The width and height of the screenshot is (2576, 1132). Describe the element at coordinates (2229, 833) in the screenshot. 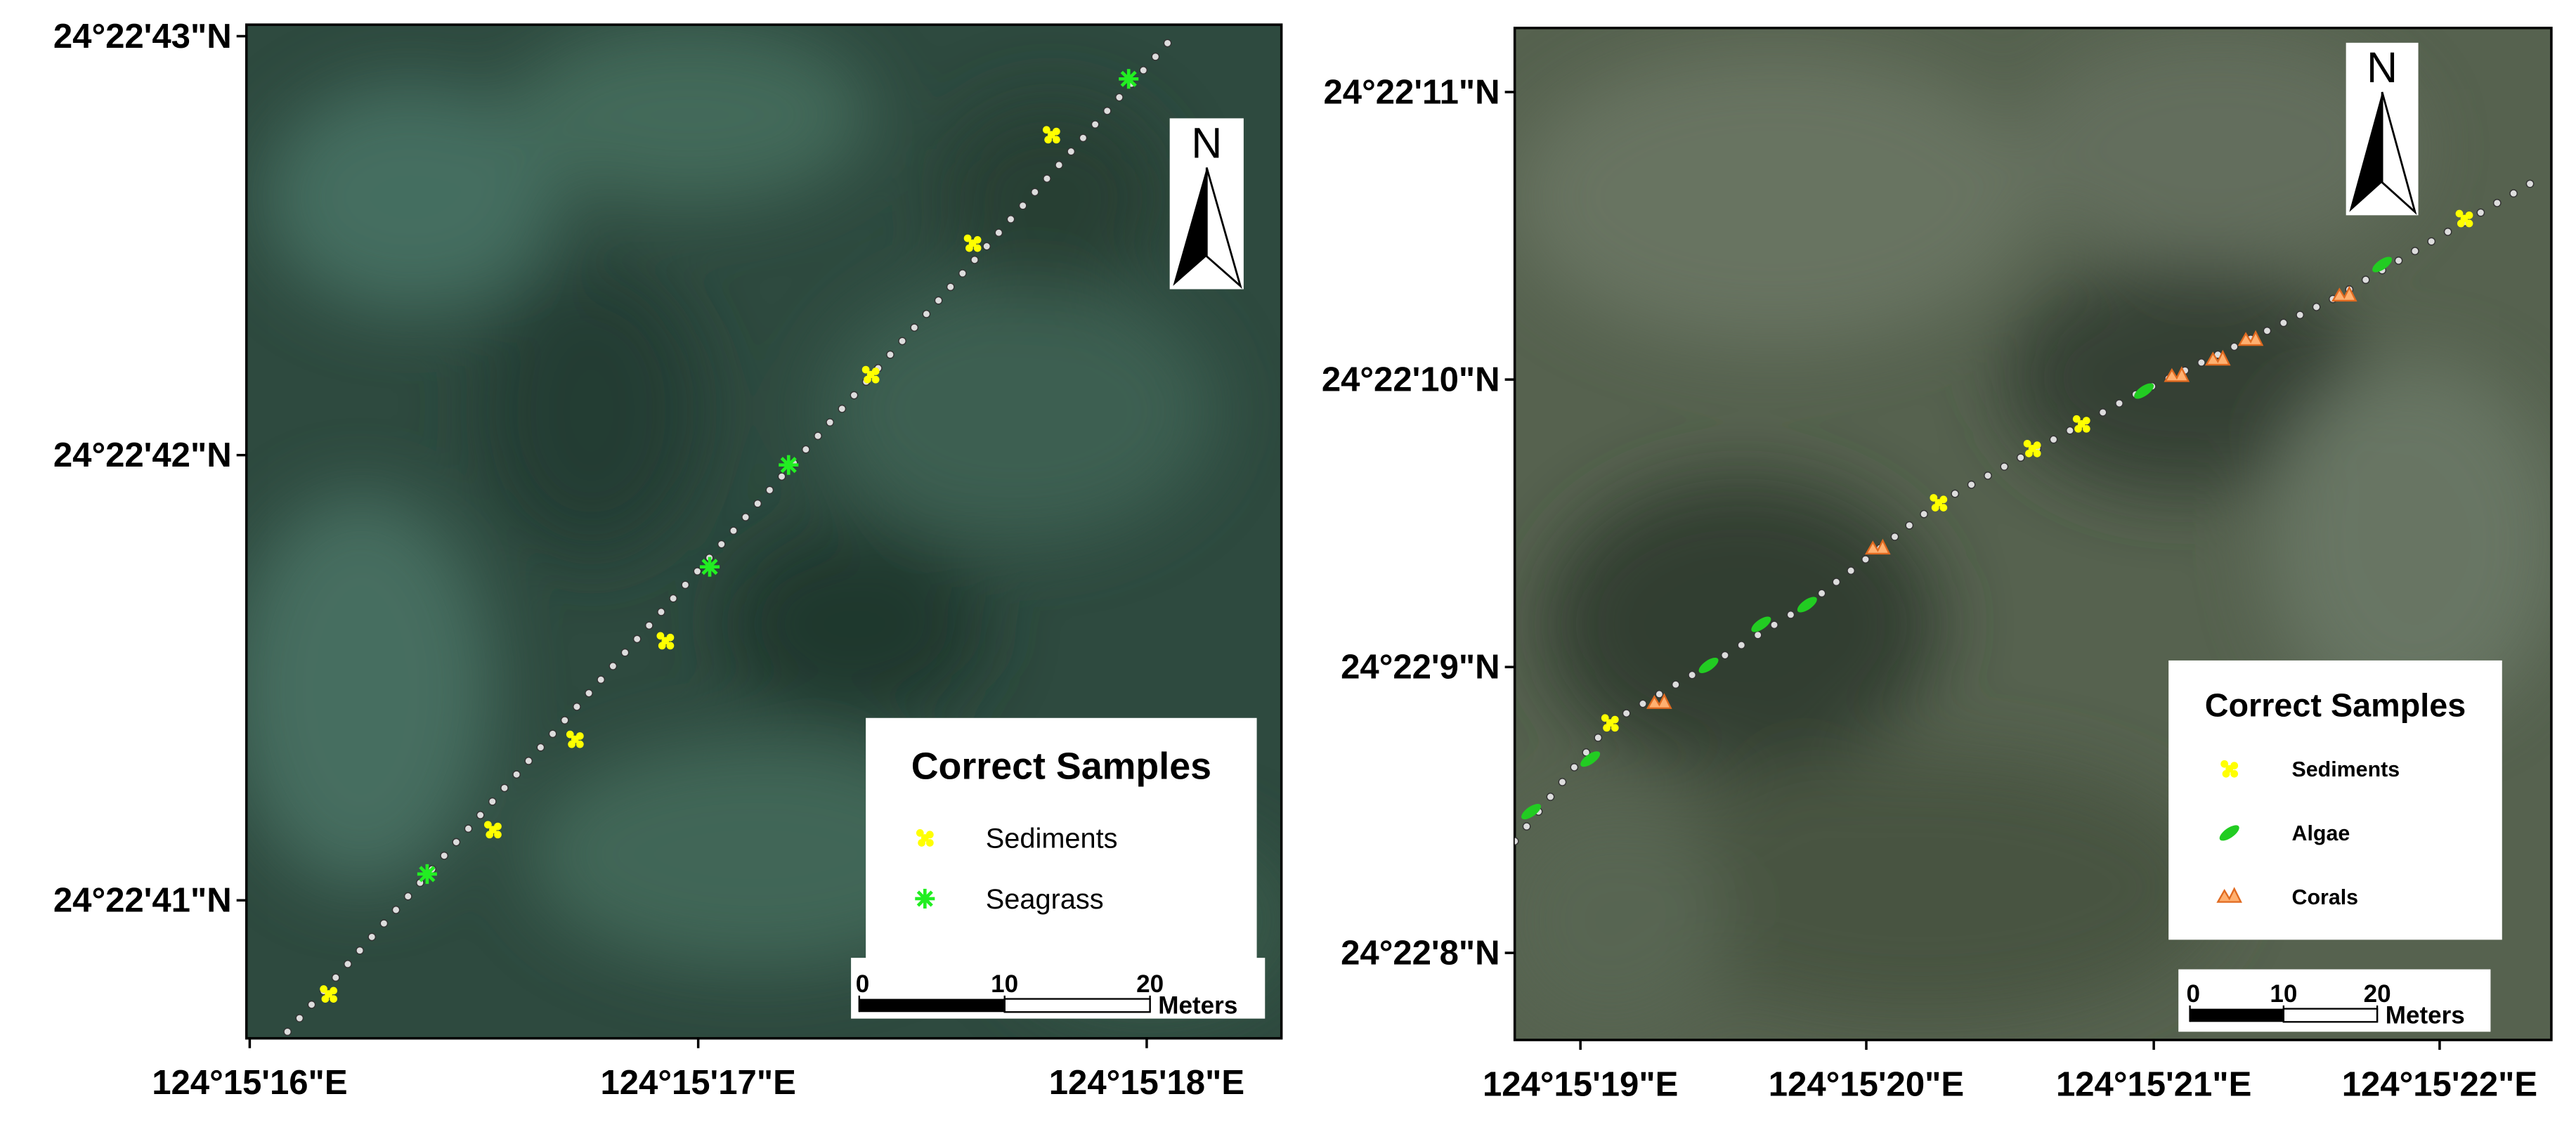

I see `algae-symbol` at that location.